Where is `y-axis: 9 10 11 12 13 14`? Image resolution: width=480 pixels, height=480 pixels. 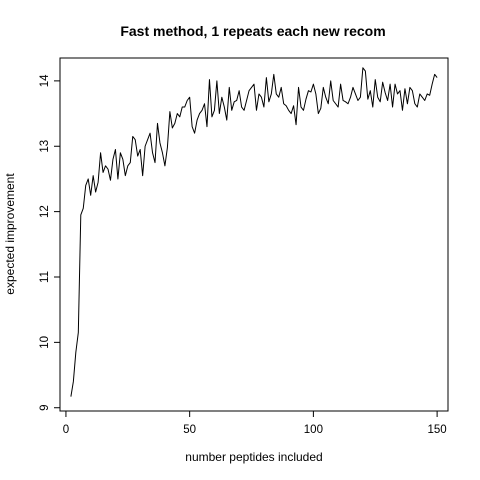
y-axis: 9 10 11 12 13 14 is located at coordinates (49, 242).